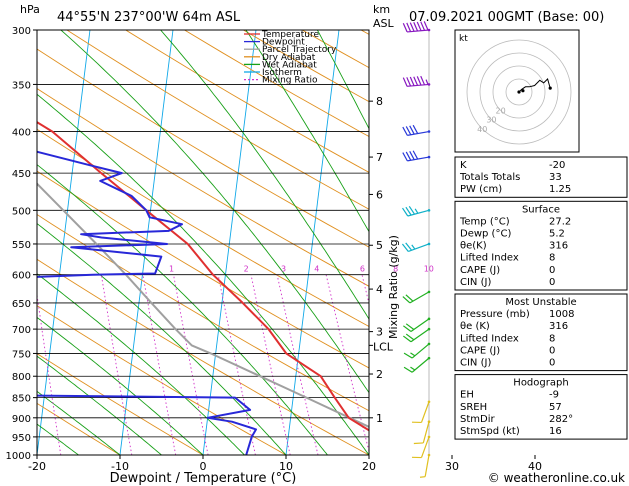 Image resolution: width=629 pixels, height=486 pixels. Describe the element at coordinates (21, 31) in the screenshot. I see `pressure-label: 300` at that location.